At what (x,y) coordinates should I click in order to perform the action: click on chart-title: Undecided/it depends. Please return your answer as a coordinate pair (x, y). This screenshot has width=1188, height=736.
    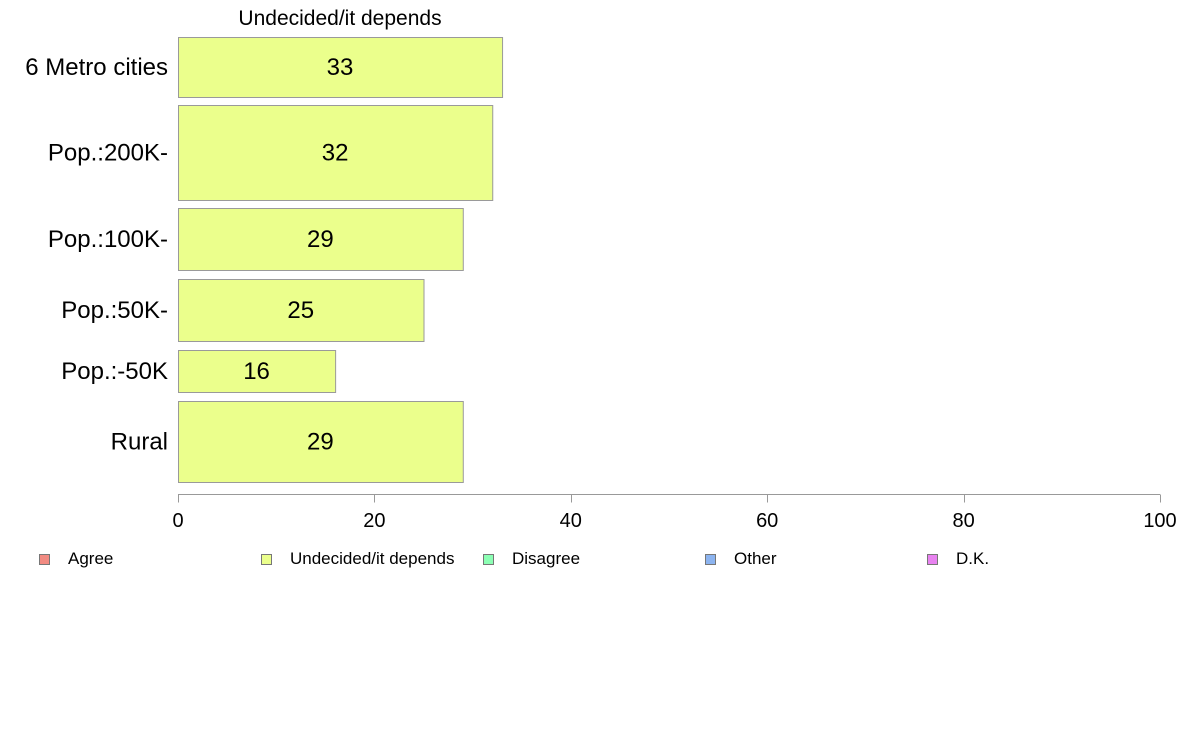
    Looking at the image, I should click on (339, 18).